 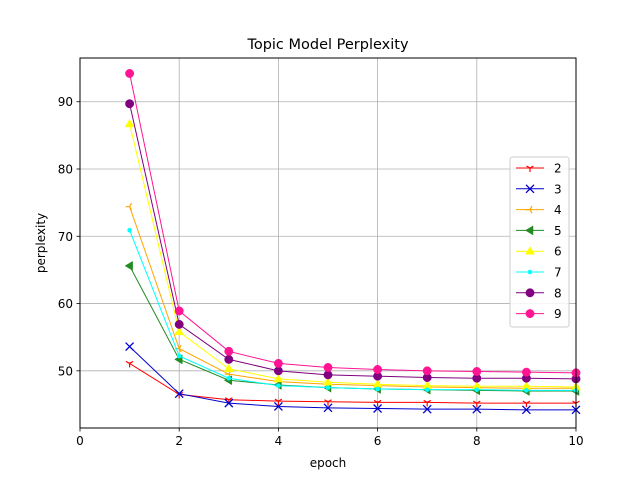 What do you see at coordinates (558, 189) in the screenshot?
I see `legend-label: 3` at bounding box center [558, 189].